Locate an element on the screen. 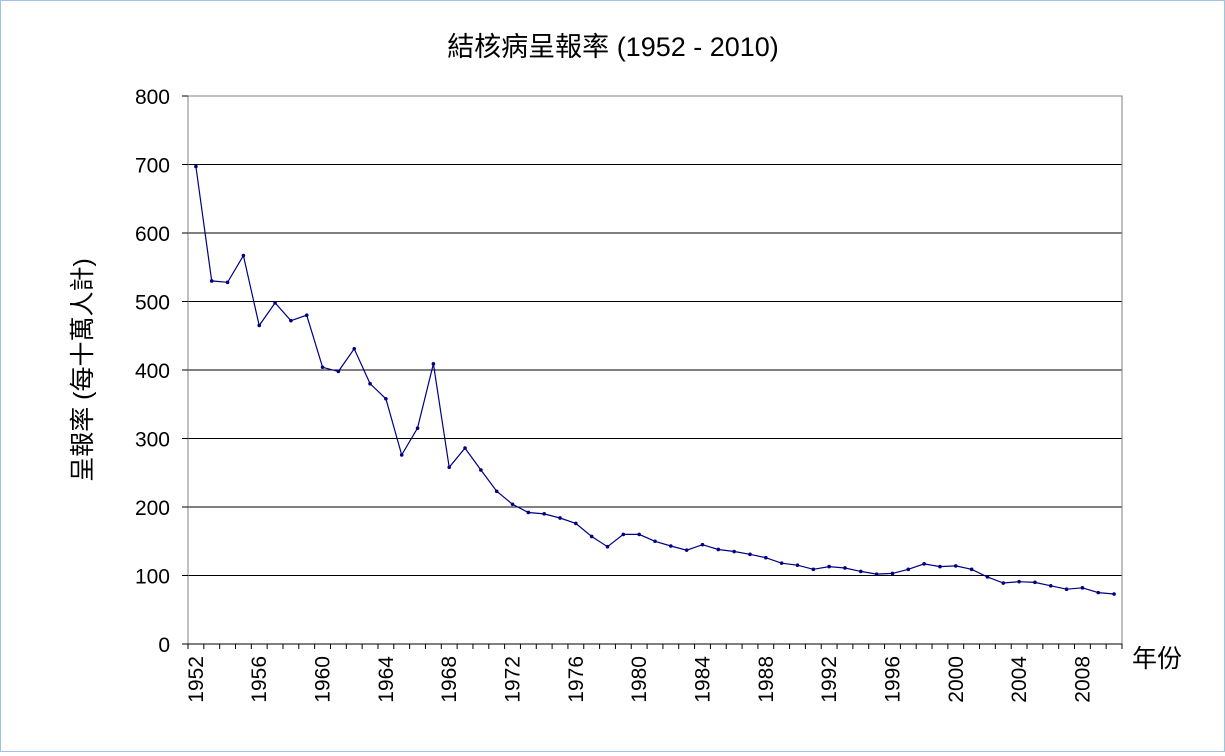  x-tick-label: 1972 is located at coordinates (513, 679).